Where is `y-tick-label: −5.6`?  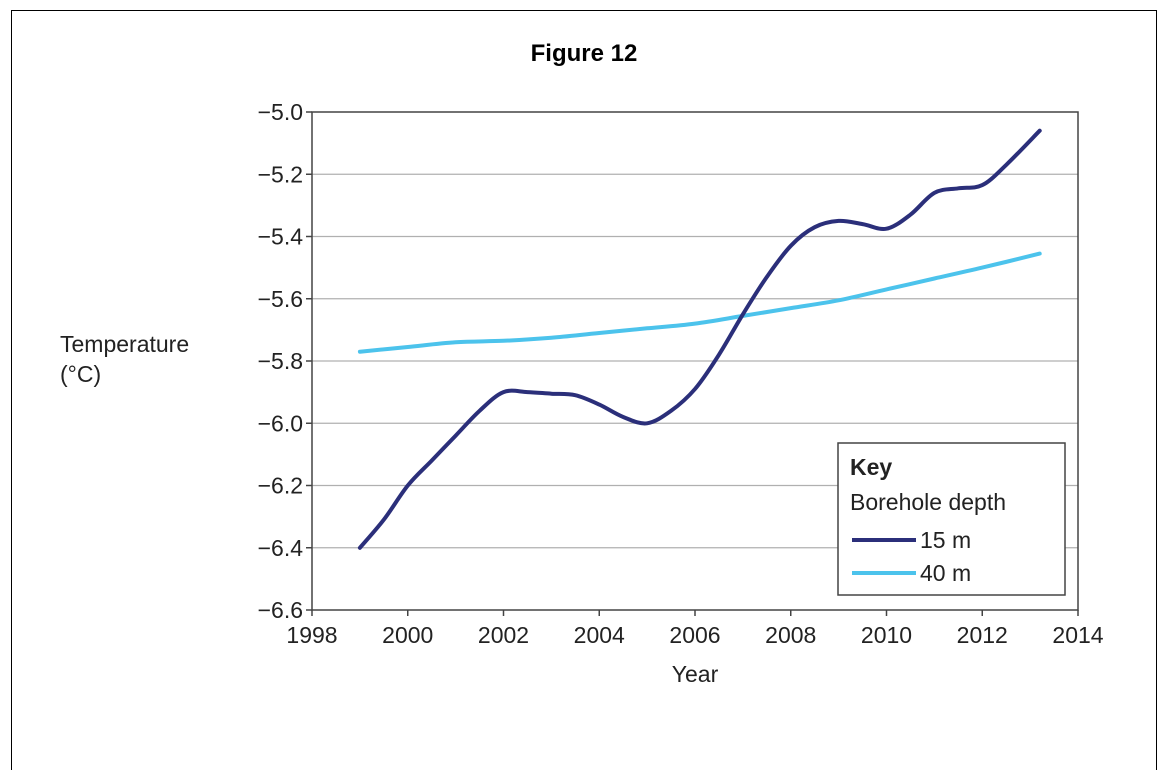 y-tick-label: −5.6 is located at coordinates (280, 299).